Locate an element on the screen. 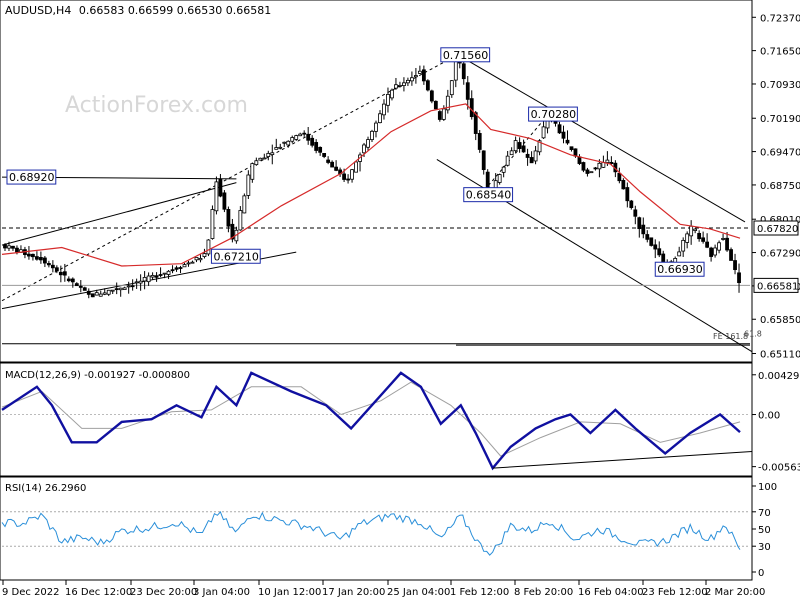 This screenshot has height=604, width=800. x-tick-label-3: 3 Jan 04:00 is located at coordinates (221, 592).